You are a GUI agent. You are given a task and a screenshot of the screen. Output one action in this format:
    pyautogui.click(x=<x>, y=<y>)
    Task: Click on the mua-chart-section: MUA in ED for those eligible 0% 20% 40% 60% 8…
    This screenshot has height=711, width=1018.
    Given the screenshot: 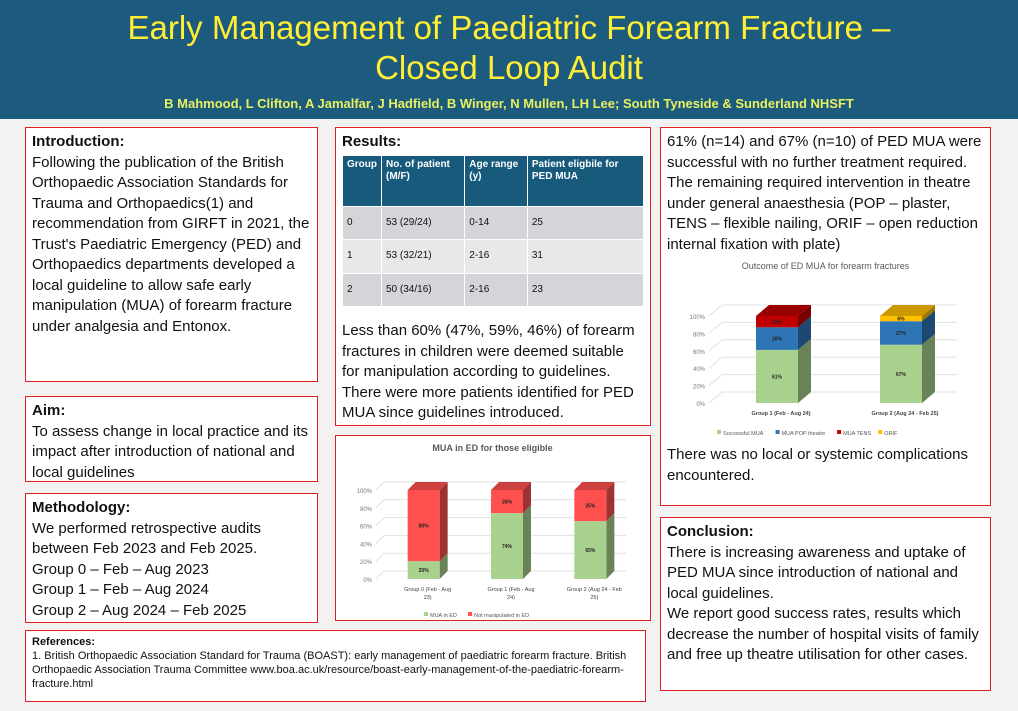 What is the action you would take?
    pyautogui.click(x=493, y=528)
    